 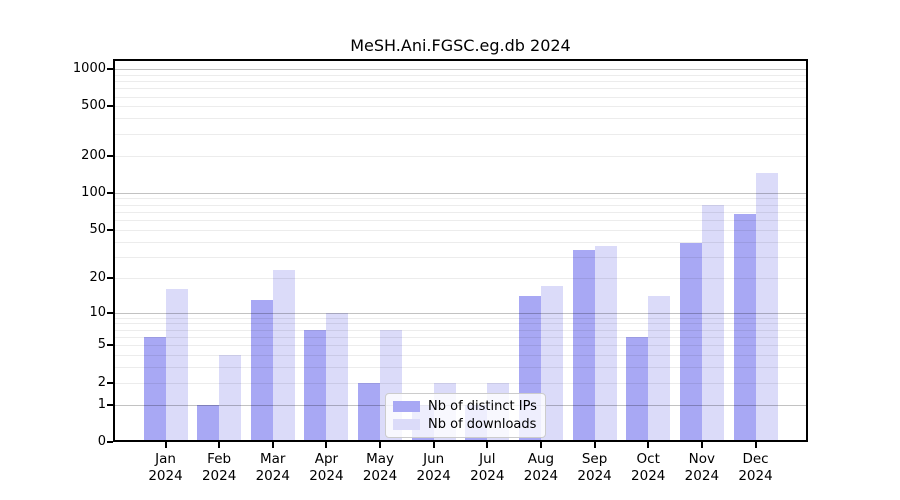 What do you see at coordinates (219, 459) in the screenshot?
I see `x-tick-month: Feb` at bounding box center [219, 459].